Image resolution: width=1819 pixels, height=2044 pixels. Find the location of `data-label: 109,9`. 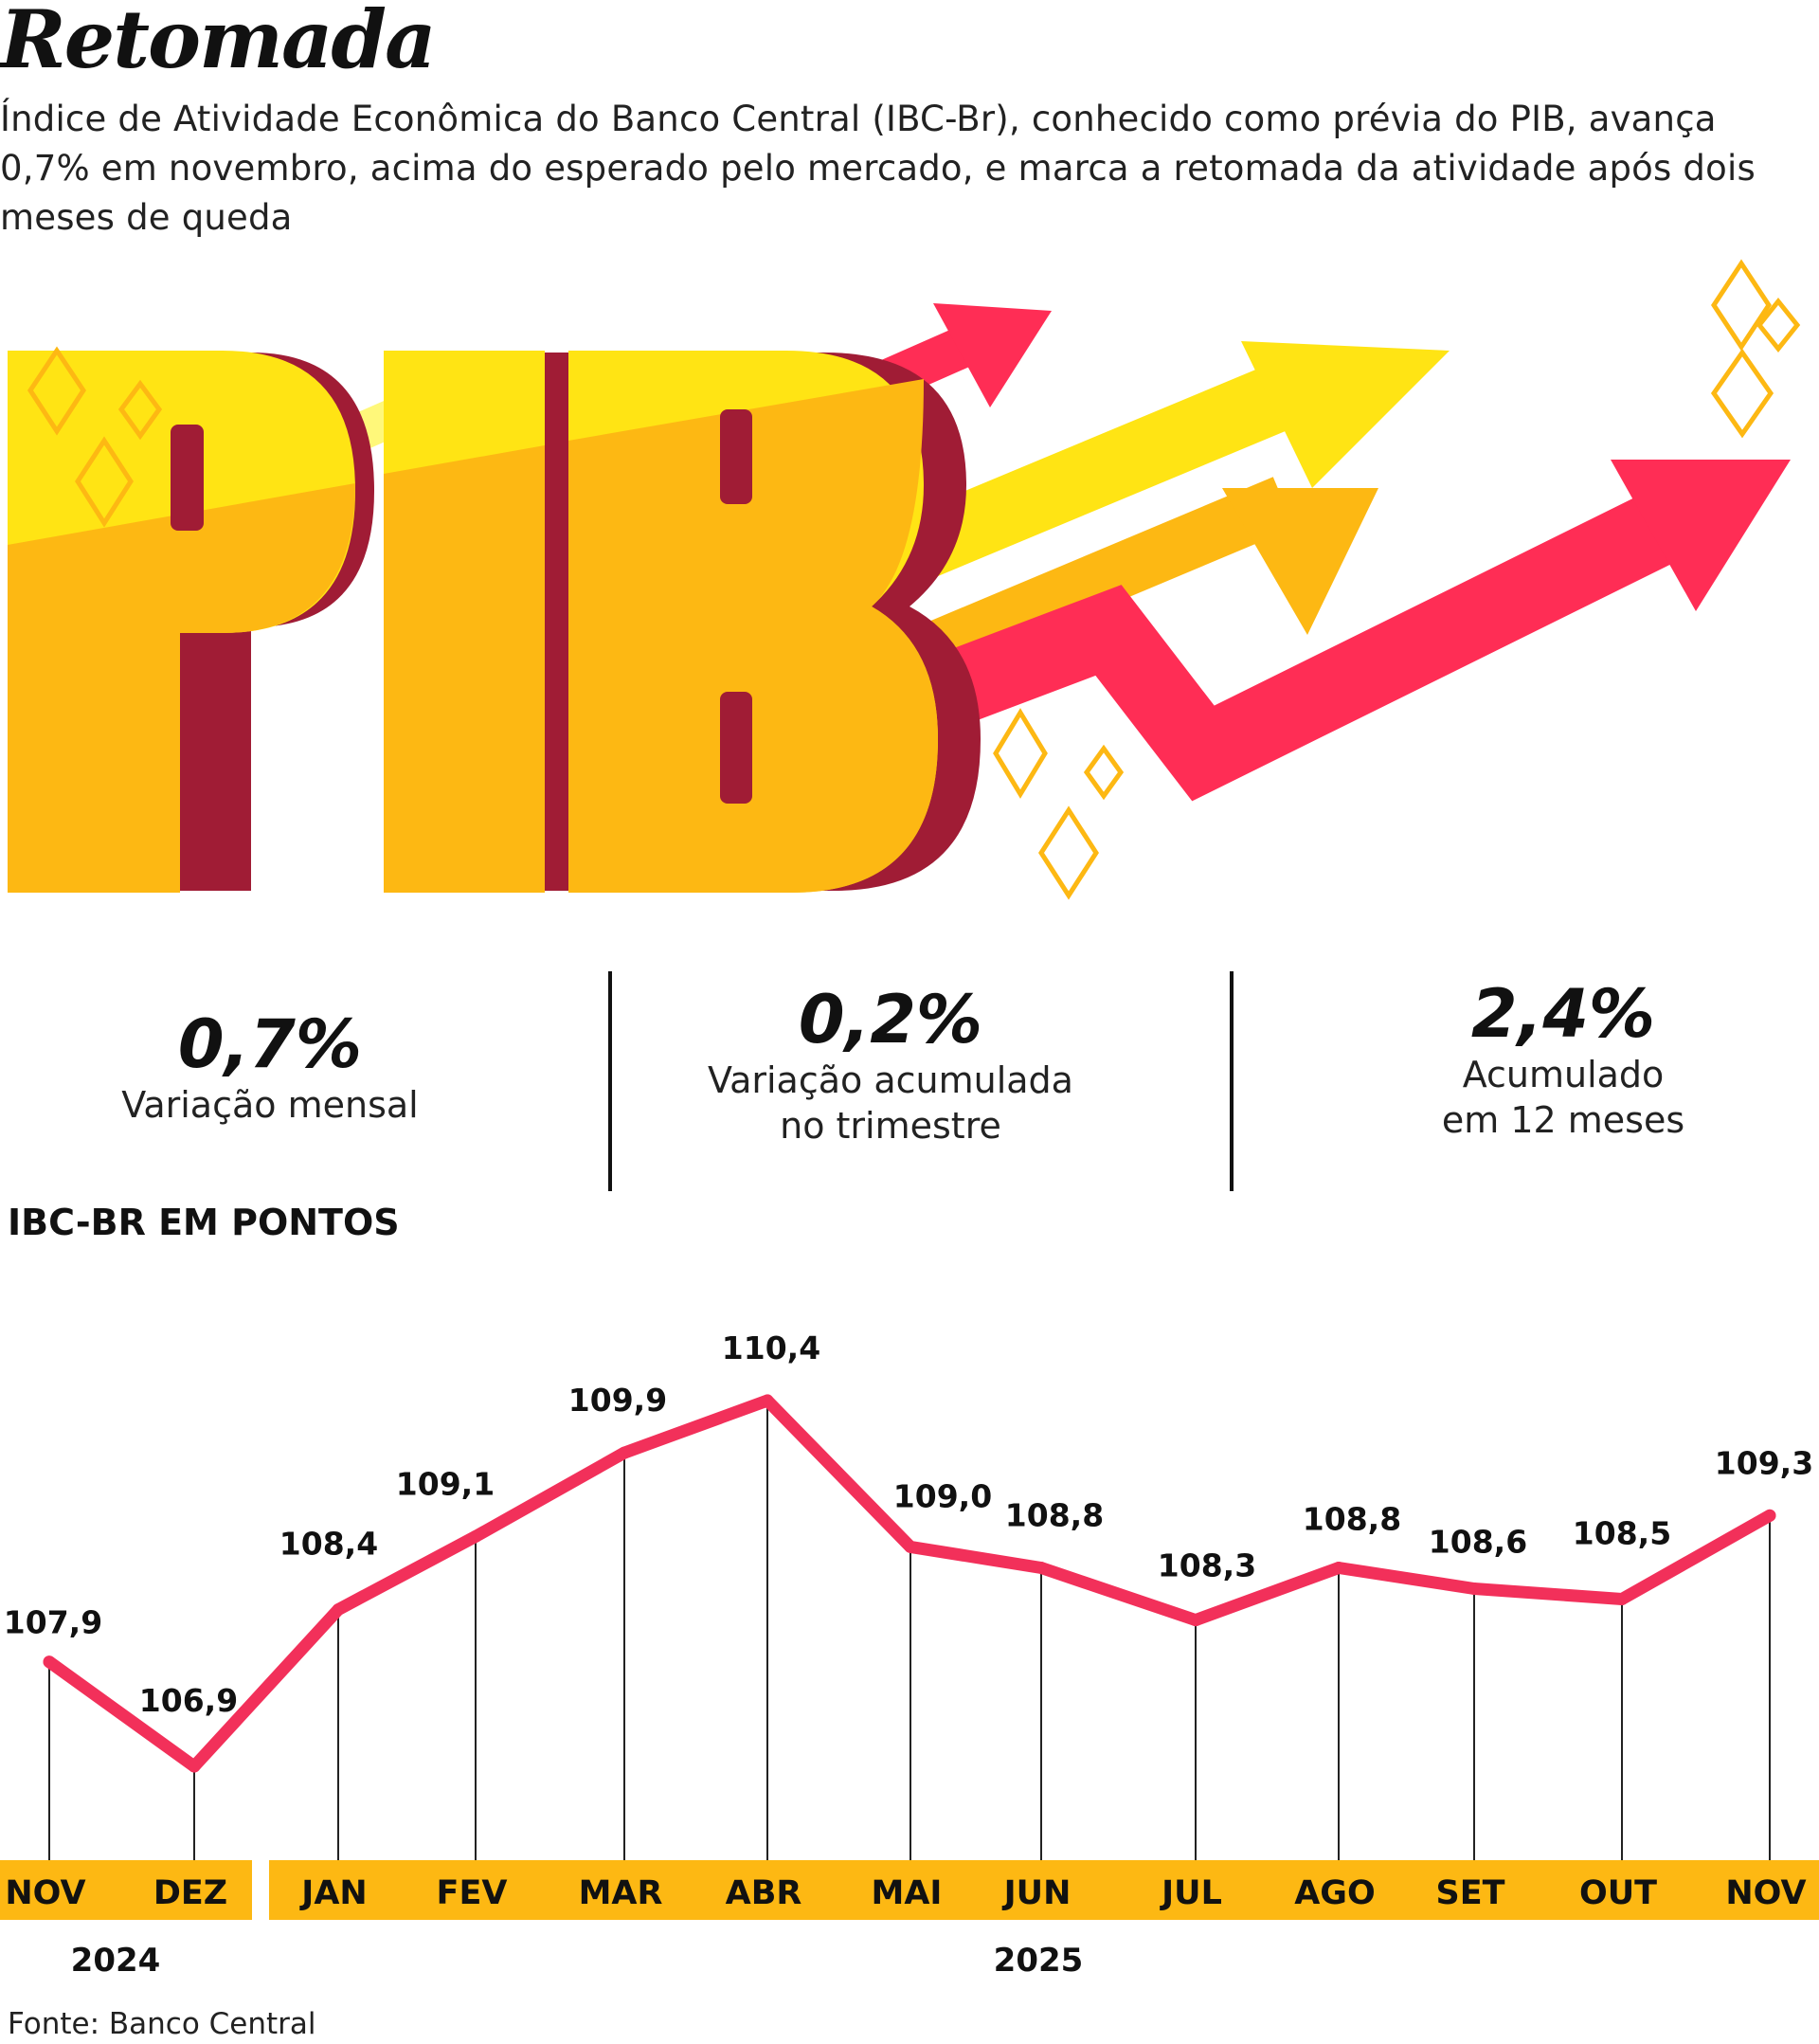

data-label: 109,9 is located at coordinates (617, 1400).